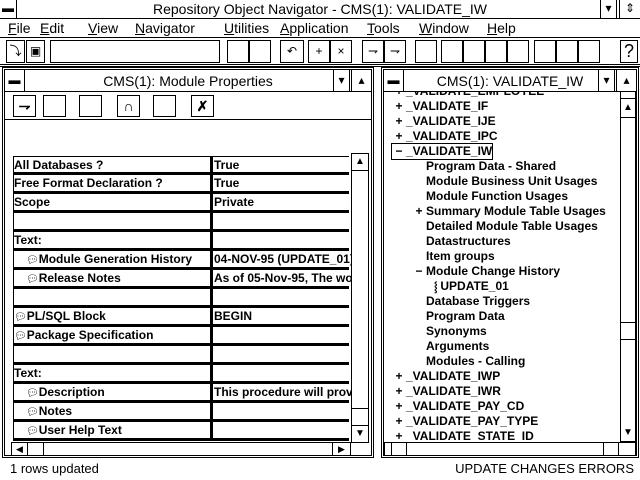 This screenshot has width=640, height=480. What do you see at coordinates (165, 28) in the screenshot?
I see `menu-navigator: Navigator` at bounding box center [165, 28].